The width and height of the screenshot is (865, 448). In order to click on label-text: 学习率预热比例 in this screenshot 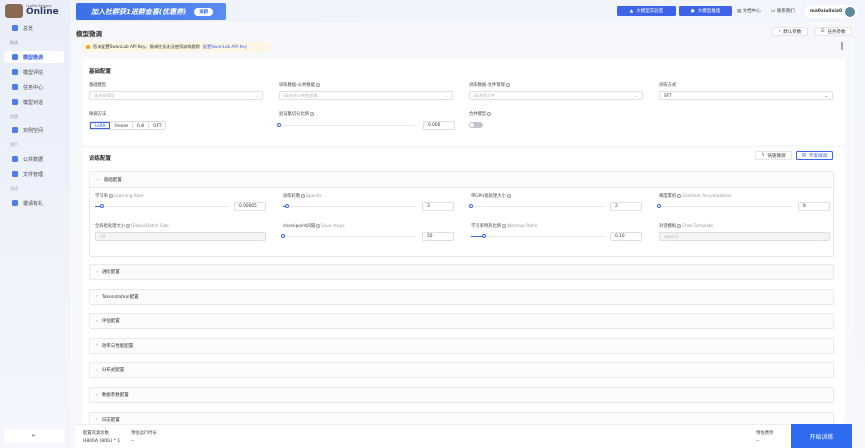, I will do `click(486, 226)`.